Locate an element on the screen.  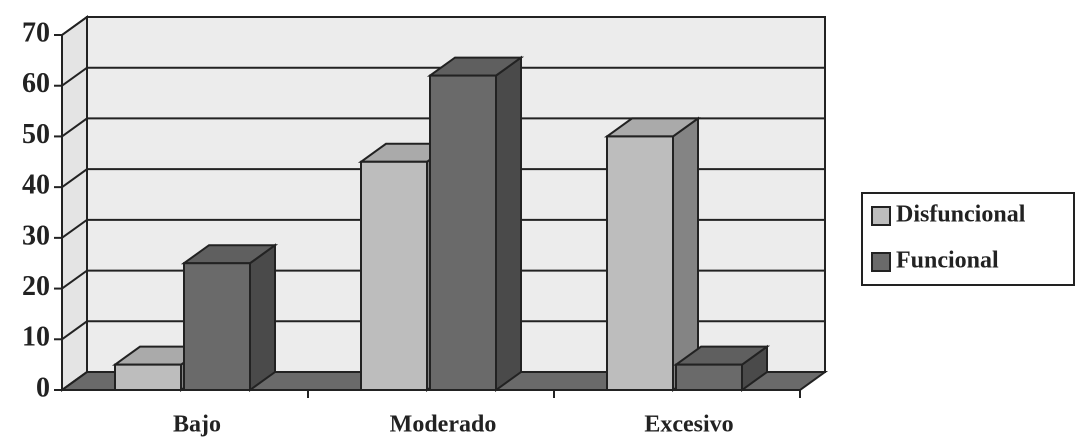
y-tick-label: 70 is located at coordinates (36, 32).